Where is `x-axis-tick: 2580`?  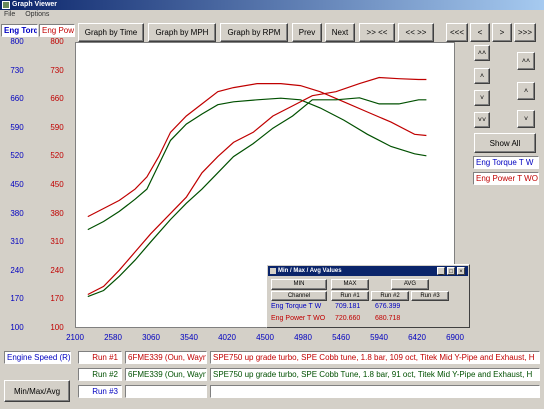
x-axis-tick: 2580 is located at coordinates (113, 337).